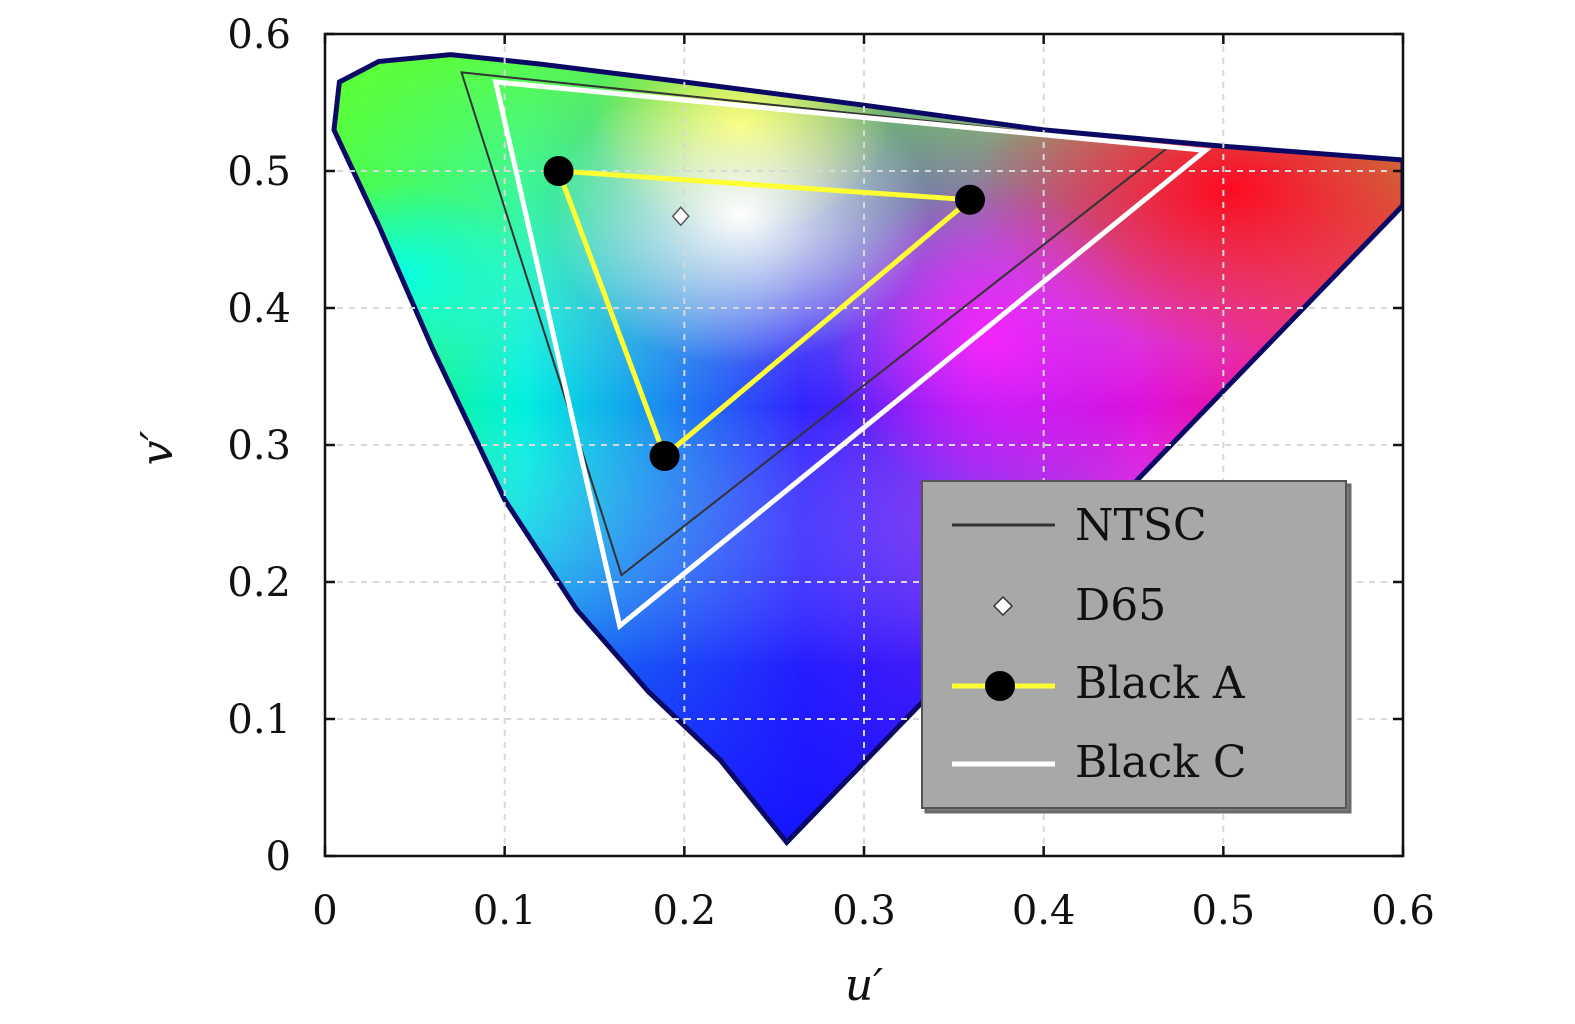  Describe the element at coordinates (1141, 525) in the screenshot. I see `legend-label-ntsc: NTSC` at that location.